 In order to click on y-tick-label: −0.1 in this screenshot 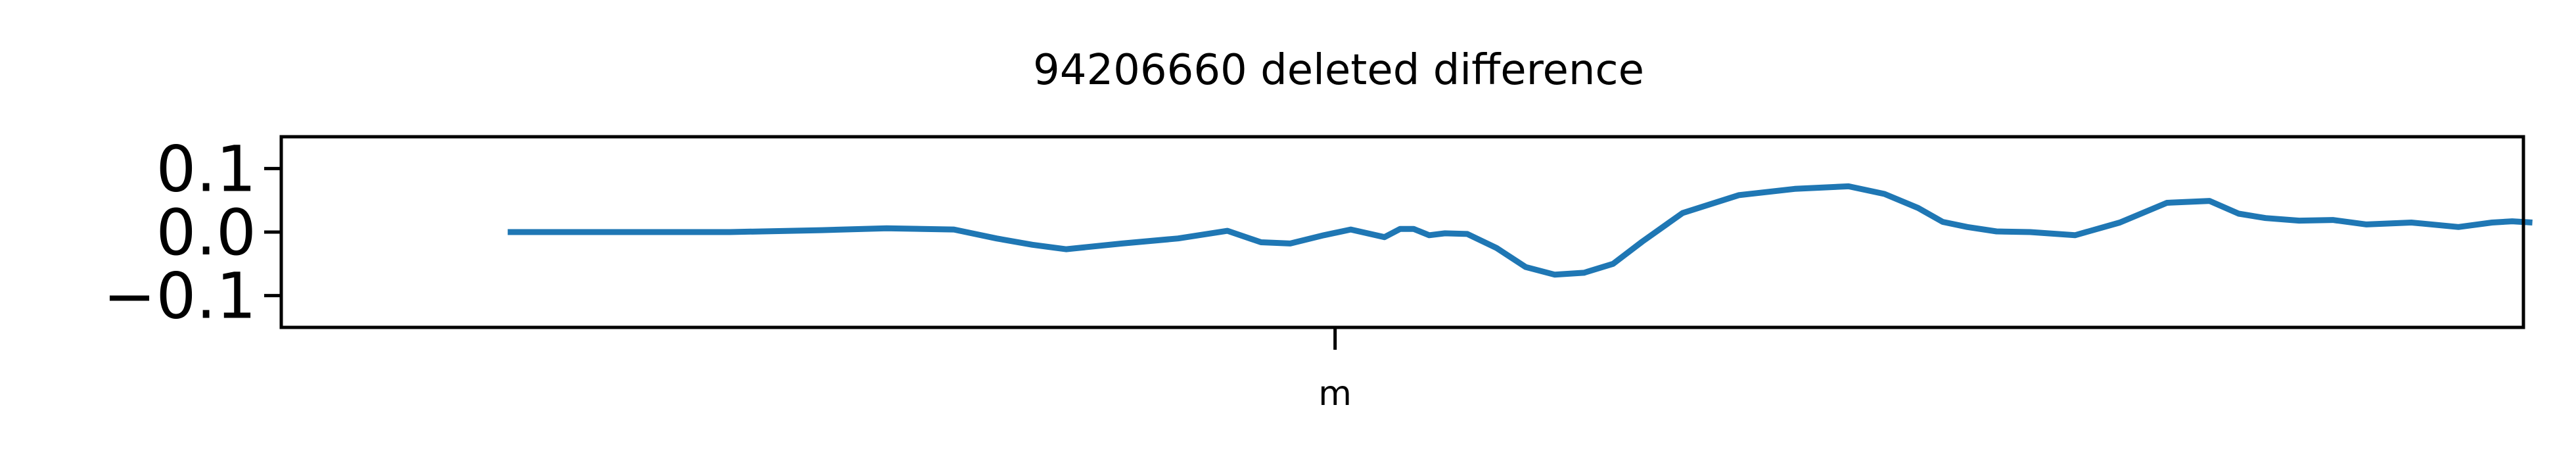, I will do `click(179, 296)`.